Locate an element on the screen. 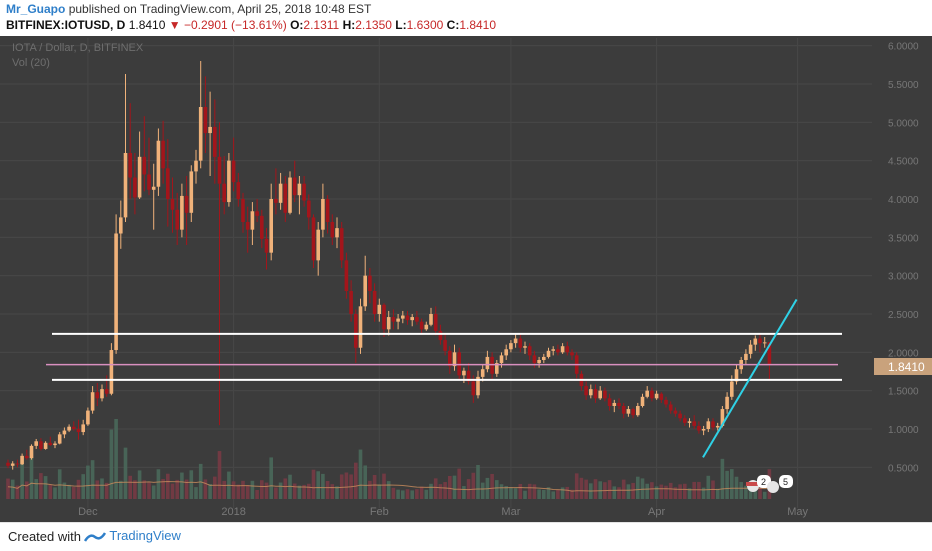 The width and height of the screenshot is (932, 551). y-tick-label: 3.0000 is located at coordinates (903, 277).